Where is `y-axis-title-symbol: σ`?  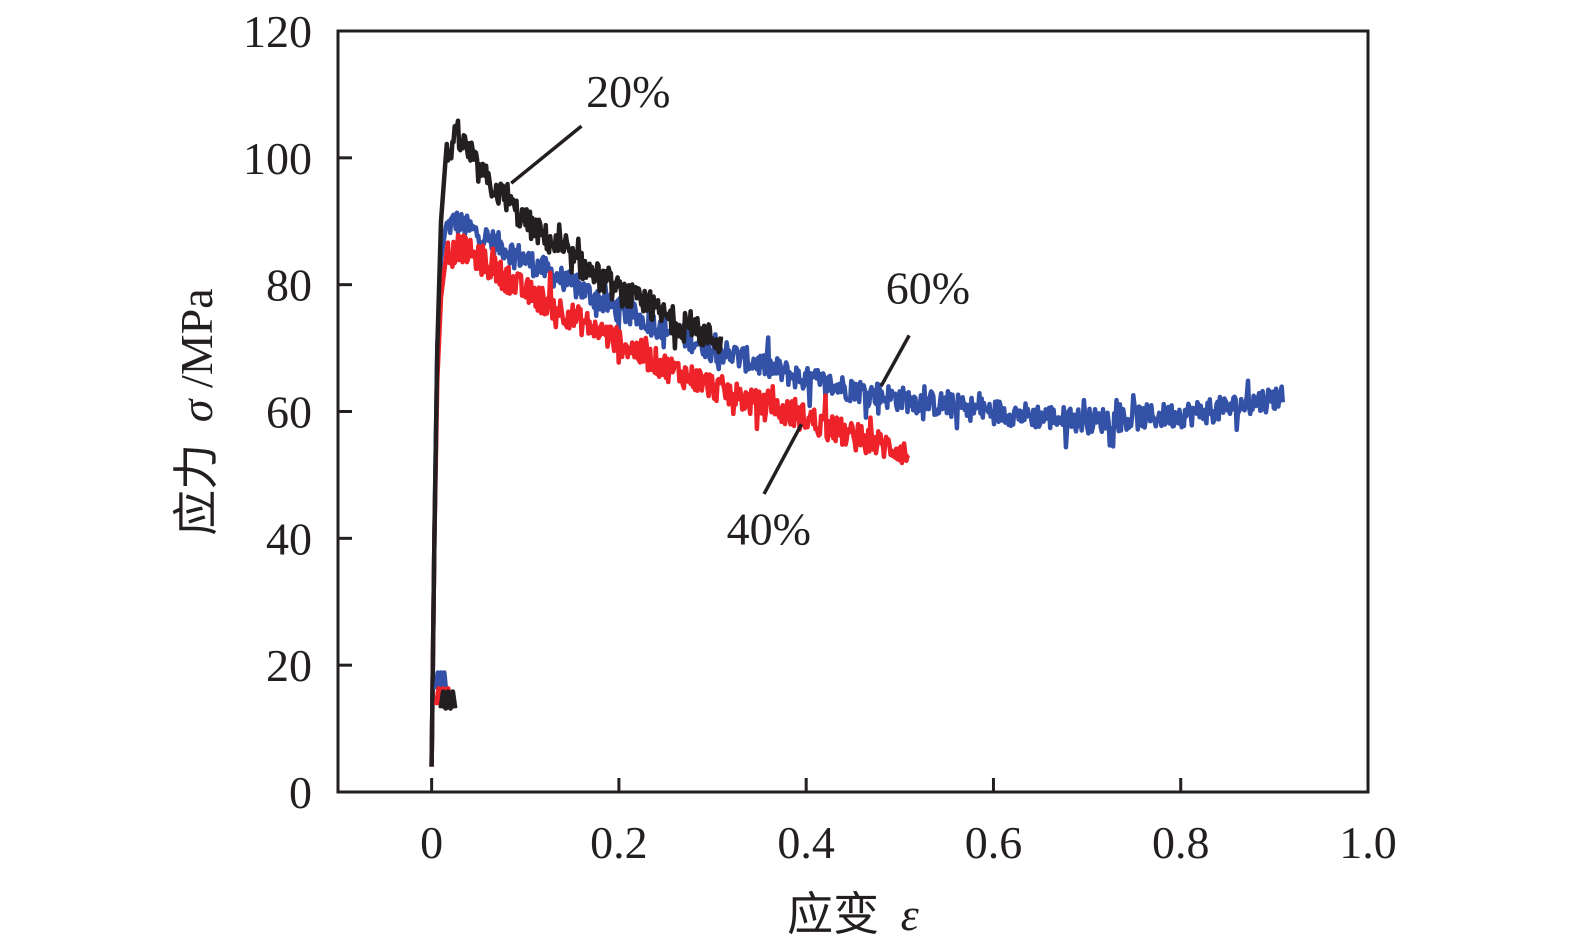
y-axis-title-symbol: σ is located at coordinates (196, 409).